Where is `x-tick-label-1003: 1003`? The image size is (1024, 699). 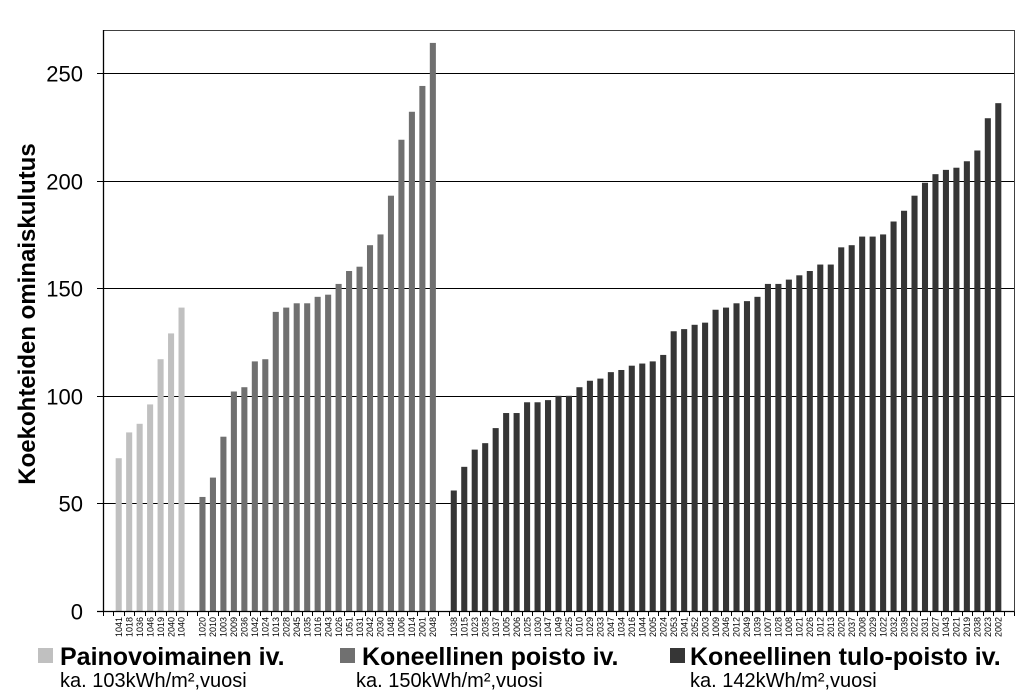 x-tick-label-1003: 1003 is located at coordinates (224, 627).